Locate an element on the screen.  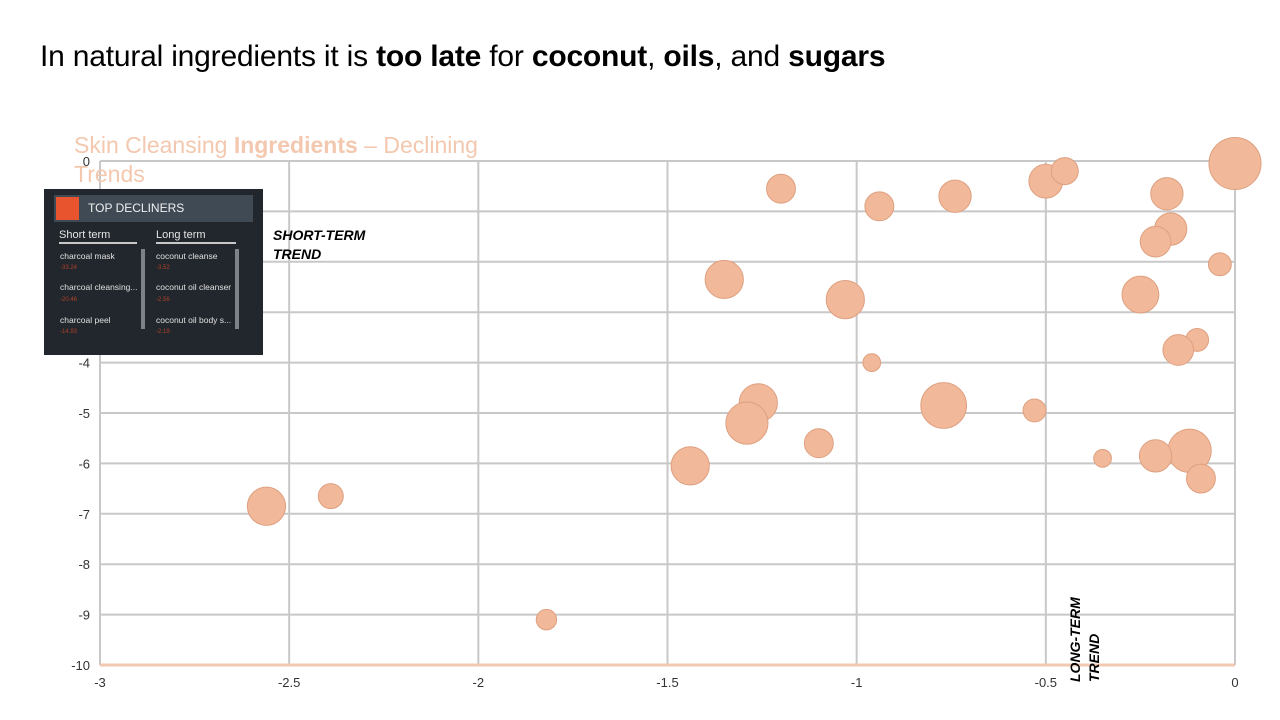
headline-text-2: for is located at coordinates (506, 56).